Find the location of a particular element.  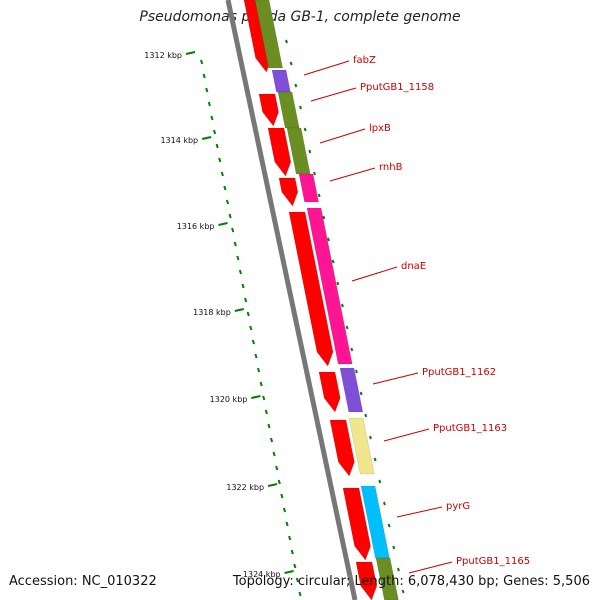

gene-label: PputGB1_1158 is located at coordinates (397, 87).